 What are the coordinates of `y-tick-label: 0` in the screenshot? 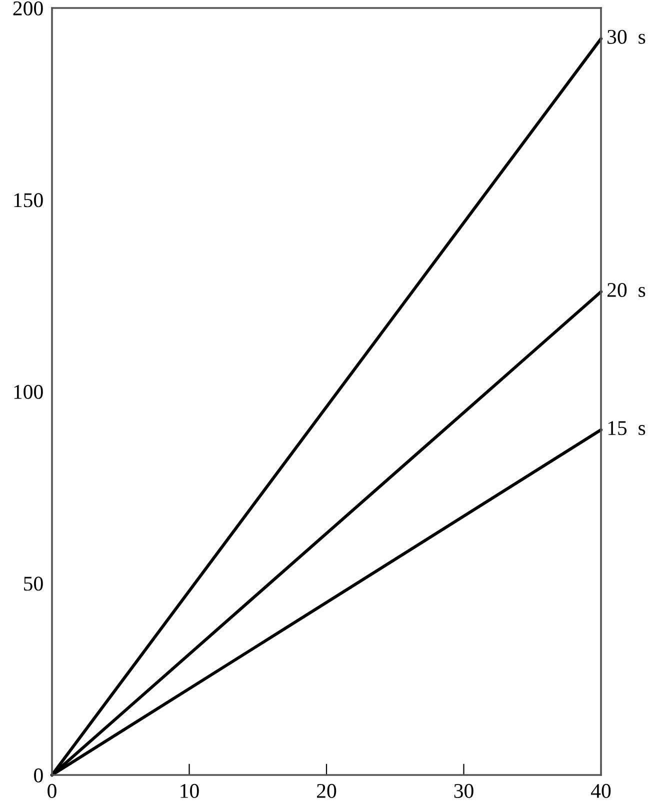 It's located at (38, 775).